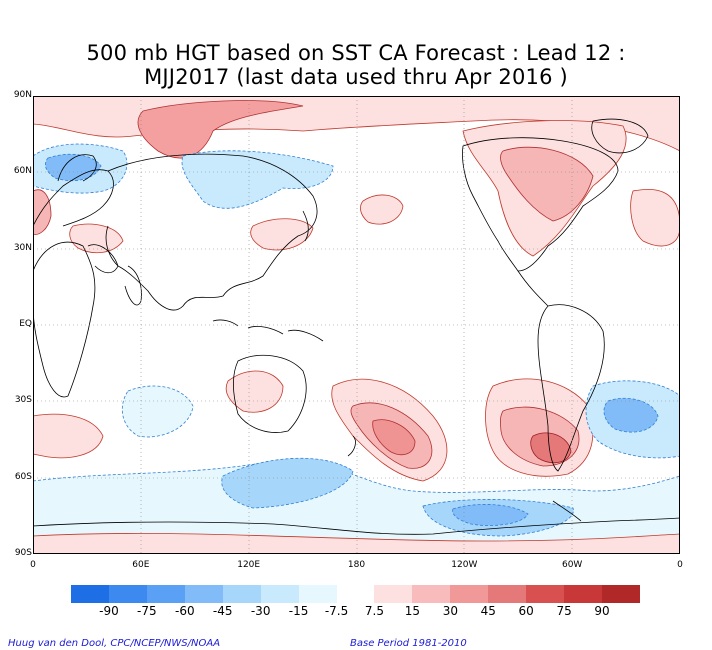 The height and width of the screenshot is (650, 712). I want to click on south-indian-negative, so click(157, 411).